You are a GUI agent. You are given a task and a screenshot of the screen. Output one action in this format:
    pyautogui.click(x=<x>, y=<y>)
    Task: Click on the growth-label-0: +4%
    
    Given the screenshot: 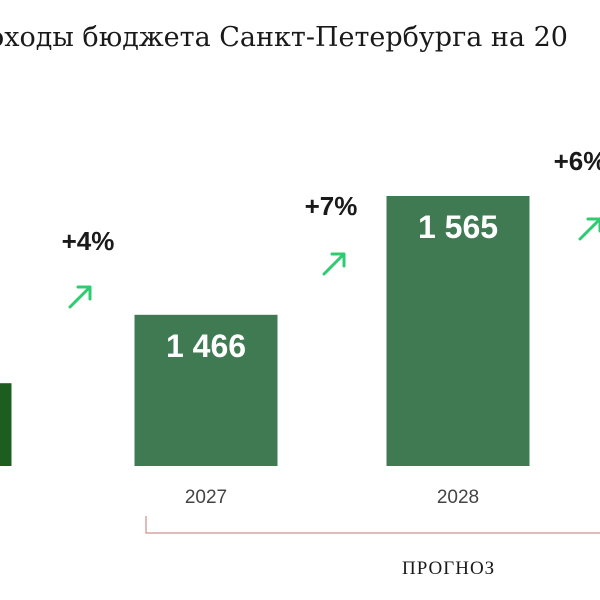 What is the action you would take?
    pyautogui.click(x=88, y=241)
    